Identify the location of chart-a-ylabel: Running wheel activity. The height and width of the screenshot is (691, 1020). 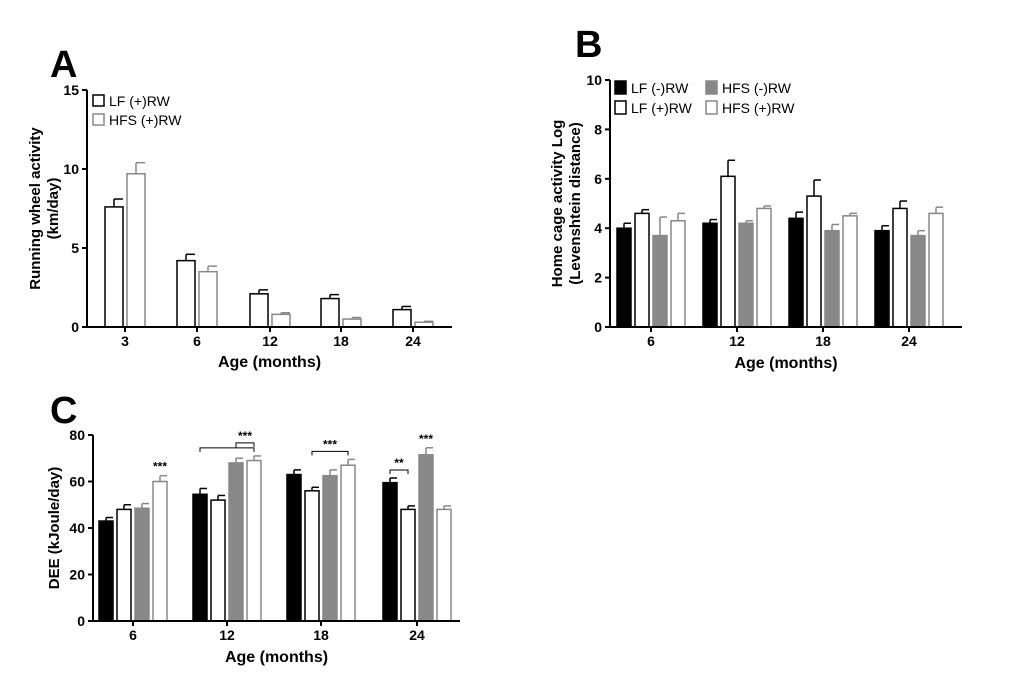
(35, 208).